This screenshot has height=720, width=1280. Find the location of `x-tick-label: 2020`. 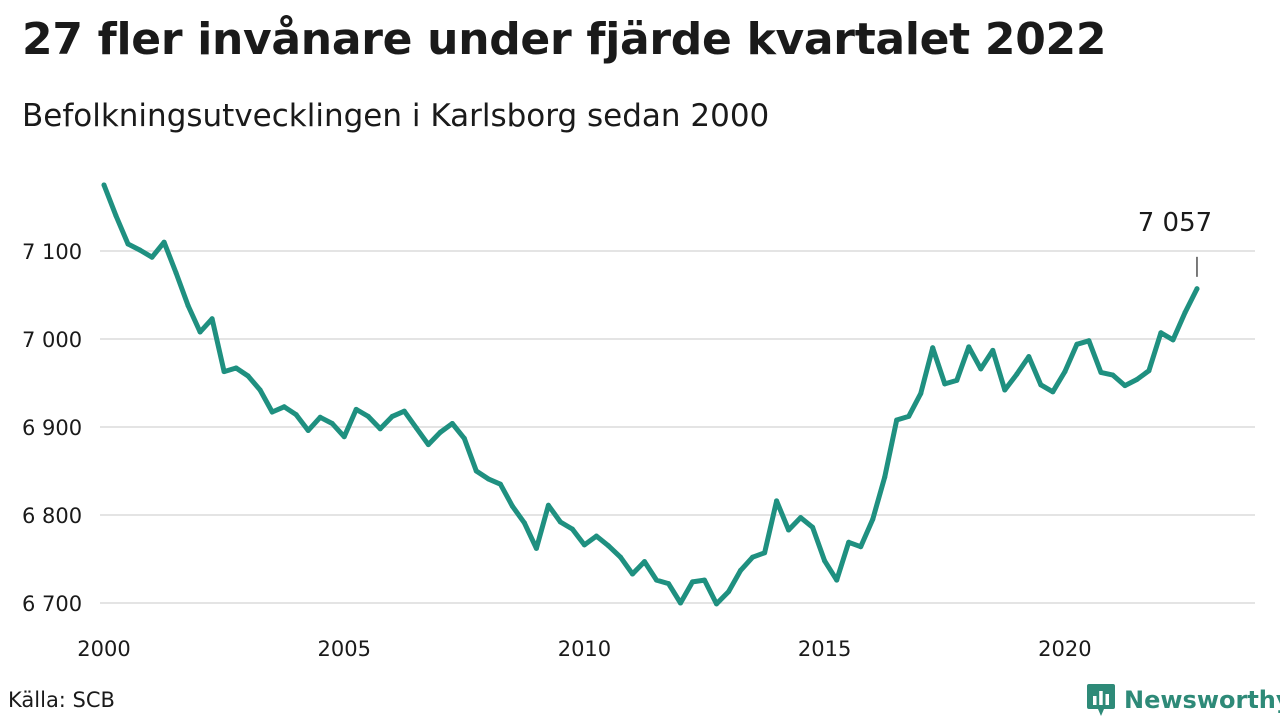

x-tick-label: 2020 is located at coordinates (1064, 649).